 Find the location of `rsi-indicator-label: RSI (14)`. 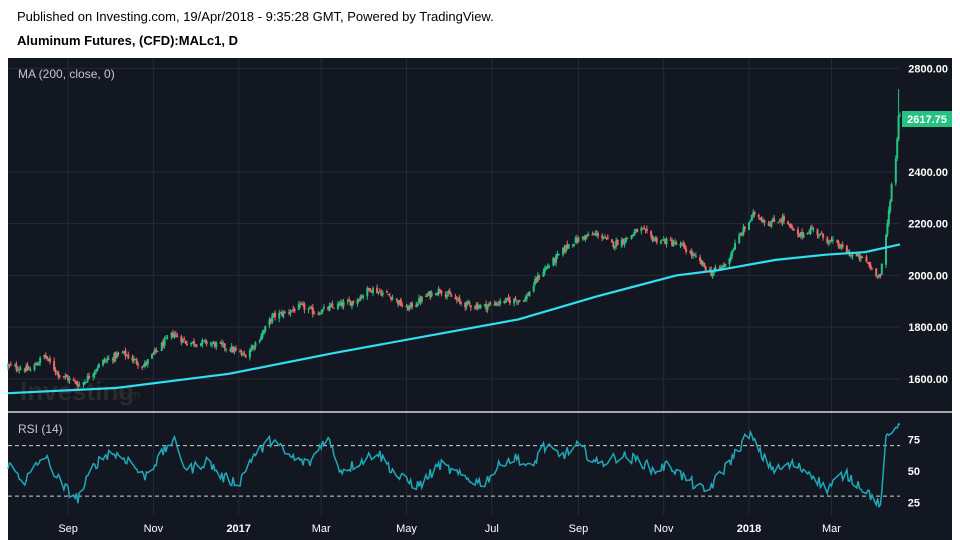

rsi-indicator-label: RSI (14) is located at coordinates (40, 429).